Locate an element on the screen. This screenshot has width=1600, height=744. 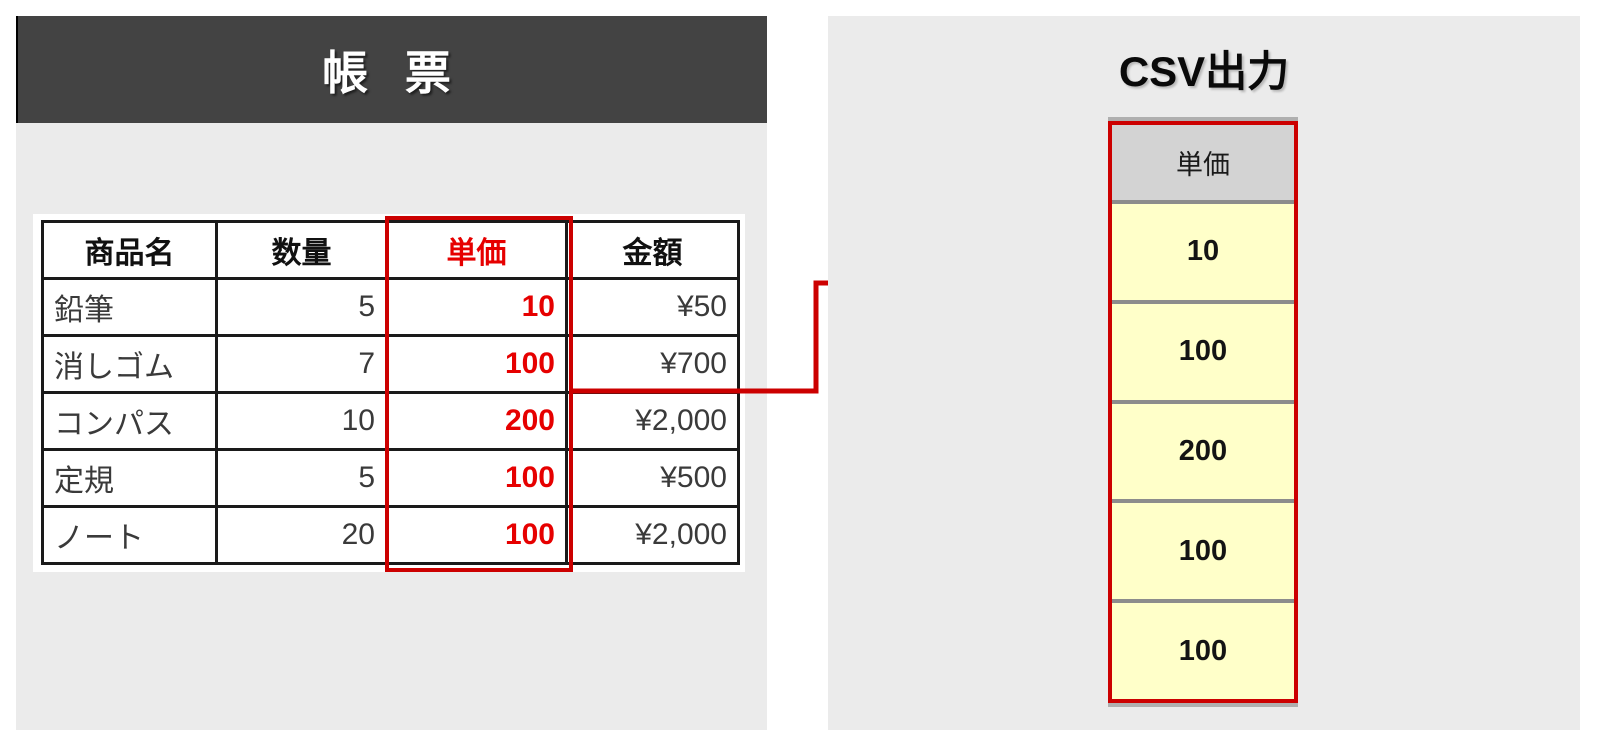
report-title: 帳 票 is located at coordinates (392, 72).